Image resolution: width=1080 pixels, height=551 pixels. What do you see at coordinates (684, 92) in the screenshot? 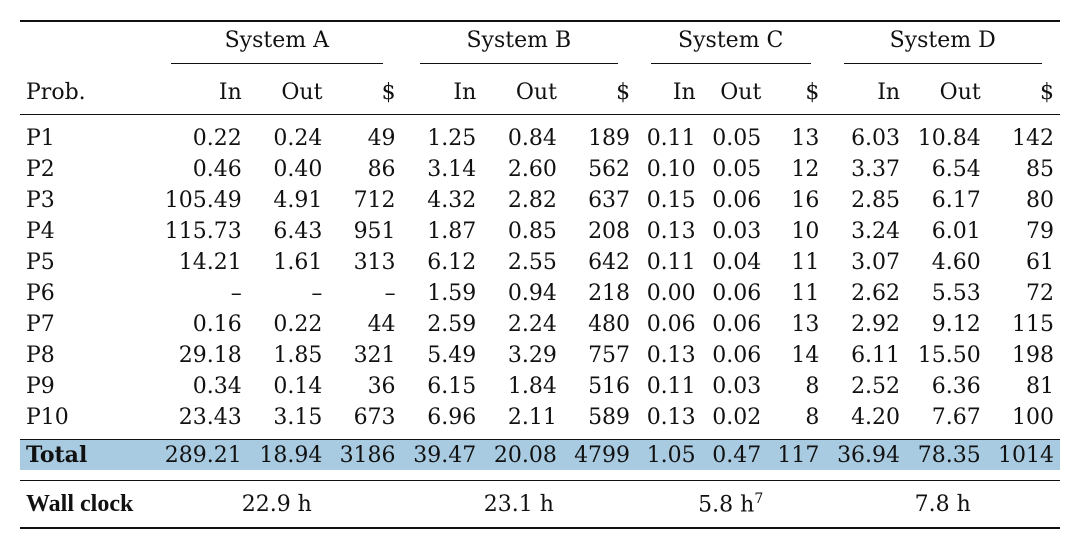
I see `c-in-header: In` at bounding box center [684, 92].